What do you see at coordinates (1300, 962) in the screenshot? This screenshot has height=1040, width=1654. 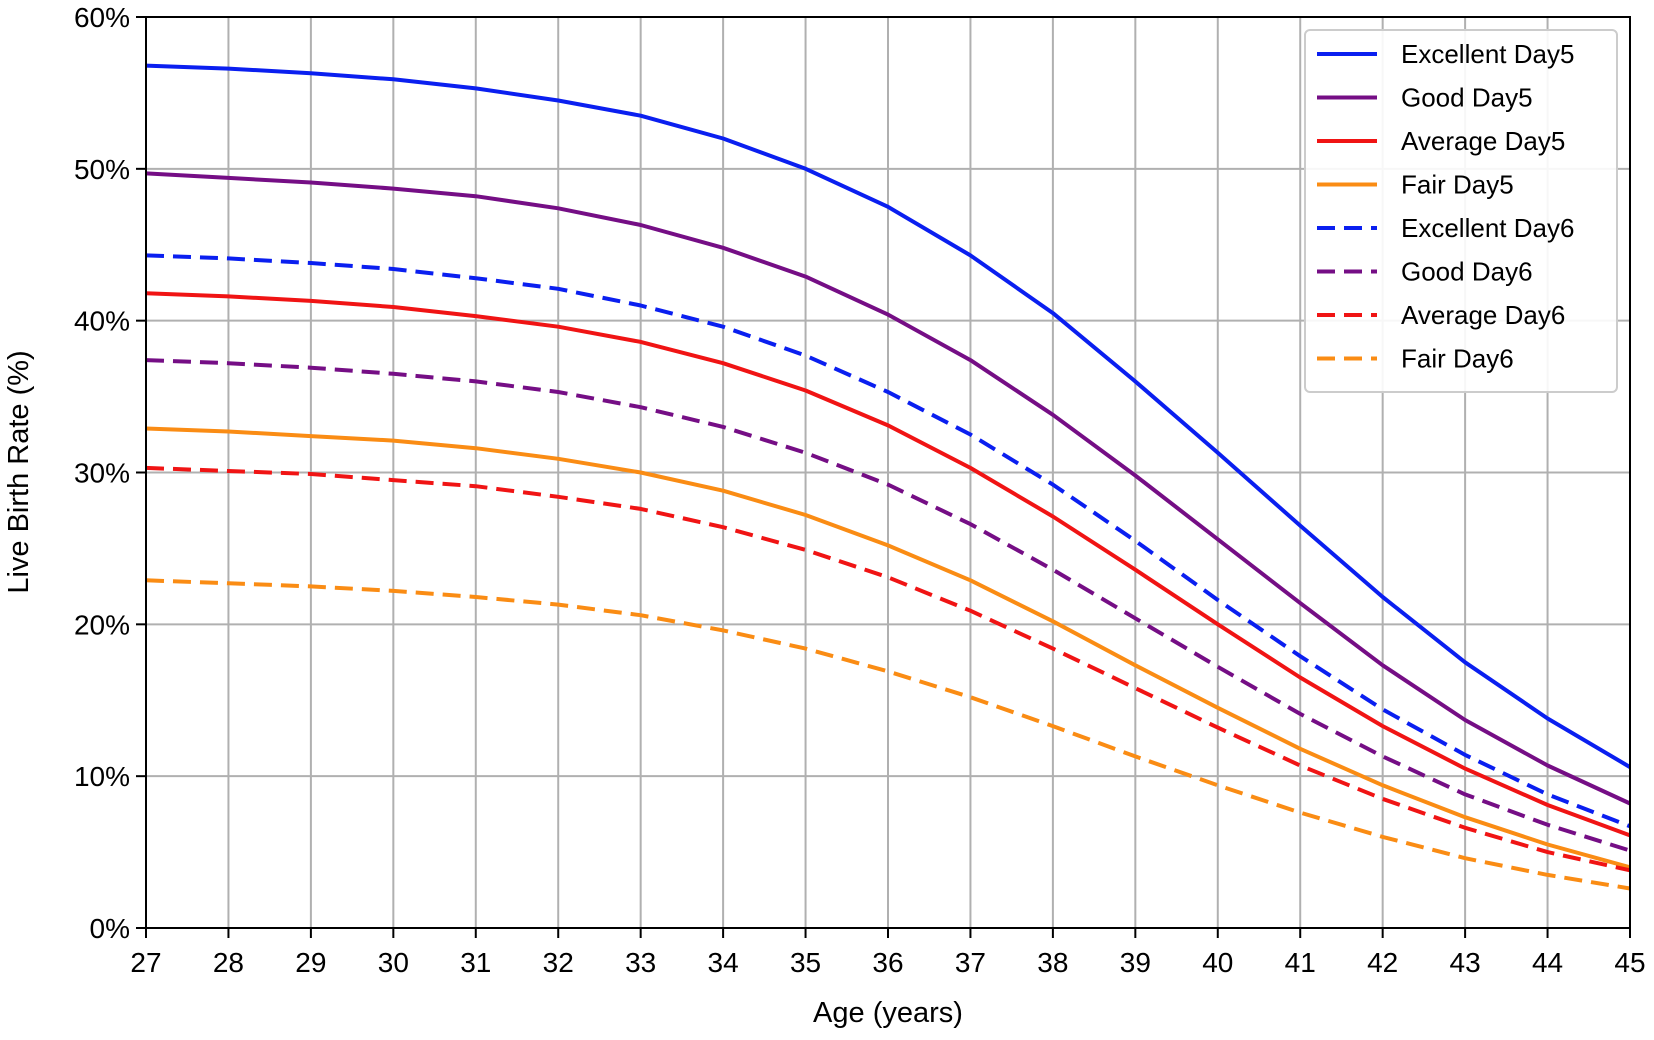 I see `x-tick-label: 41` at bounding box center [1300, 962].